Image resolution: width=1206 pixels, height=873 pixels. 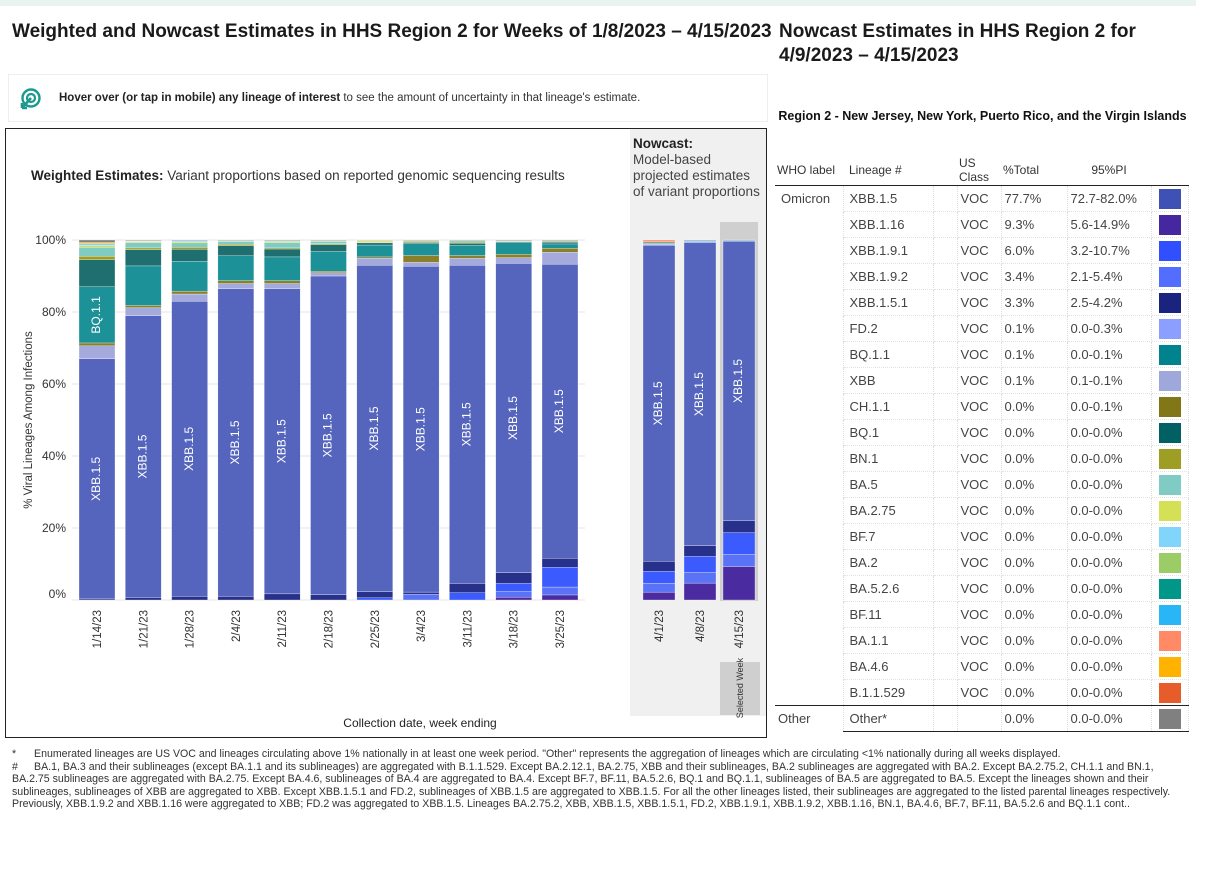 What do you see at coordinates (982, 614) in the screenshot?
I see `table-row: BF.11 VOC 0.0% 0.0-0.0%` at bounding box center [982, 614].